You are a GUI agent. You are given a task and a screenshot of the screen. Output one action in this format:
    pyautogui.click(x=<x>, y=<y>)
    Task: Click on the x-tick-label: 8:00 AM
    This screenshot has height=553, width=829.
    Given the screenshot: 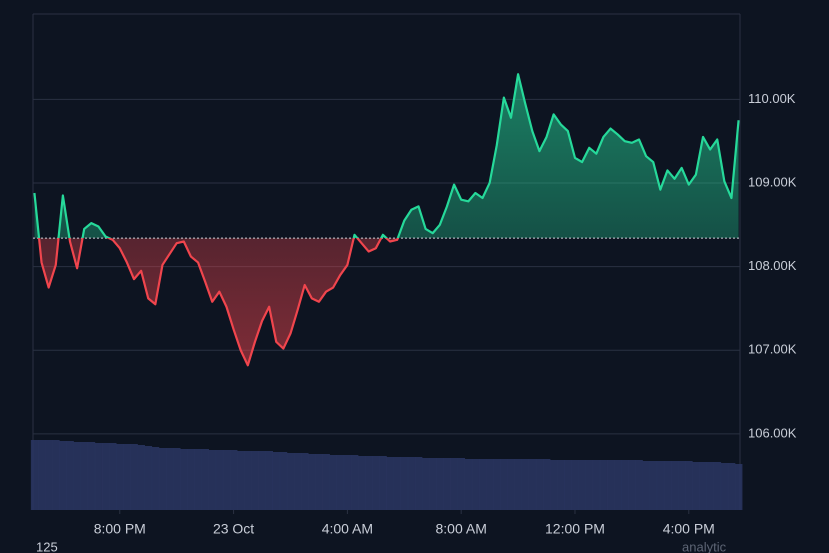 What is the action you would take?
    pyautogui.click(x=460, y=529)
    